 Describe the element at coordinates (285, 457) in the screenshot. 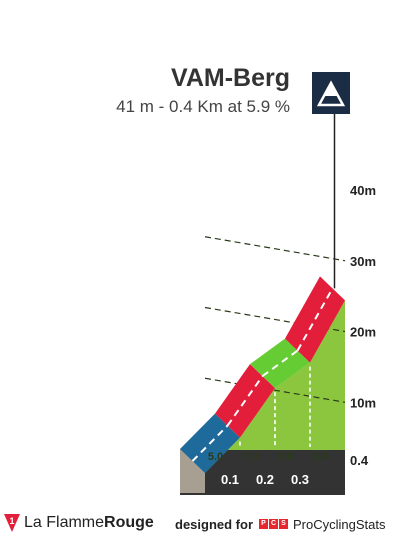

I see `gradient-label: 3.6` at that location.